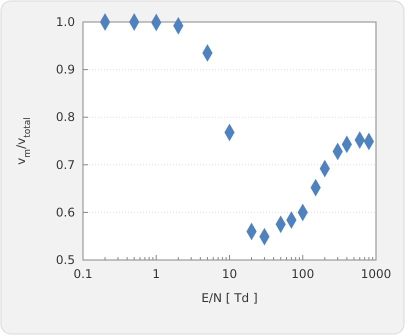 This screenshot has width=405, height=335. What do you see at coordinates (230, 274) in the screenshot?
I see `x-tick-label: 10` at bounding box center [230, 274].